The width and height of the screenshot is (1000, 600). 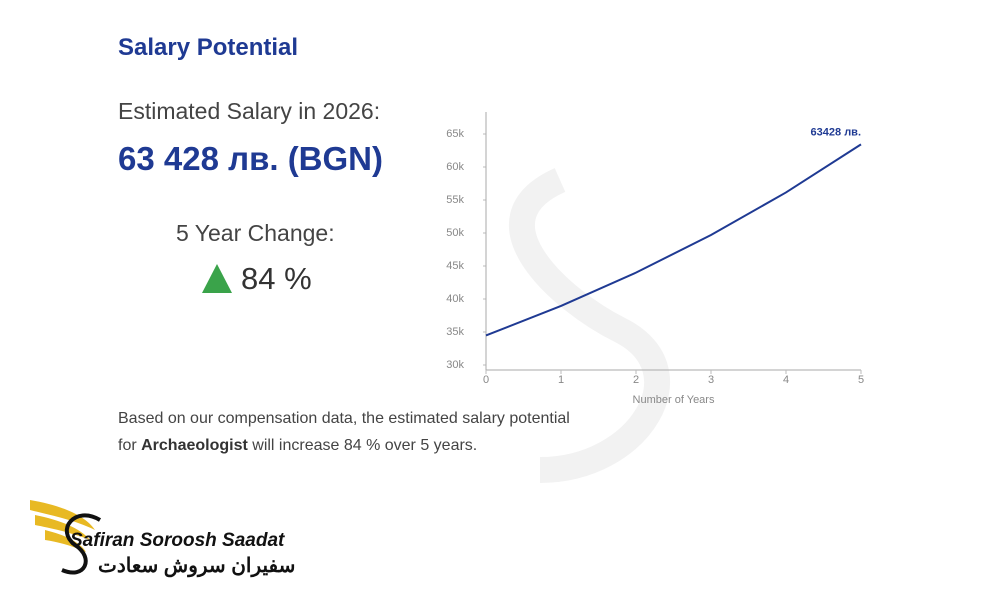 What do you see at coordinates (130, 445) in the screenshot?
I see `text: for` at bounding box center [130, 445].